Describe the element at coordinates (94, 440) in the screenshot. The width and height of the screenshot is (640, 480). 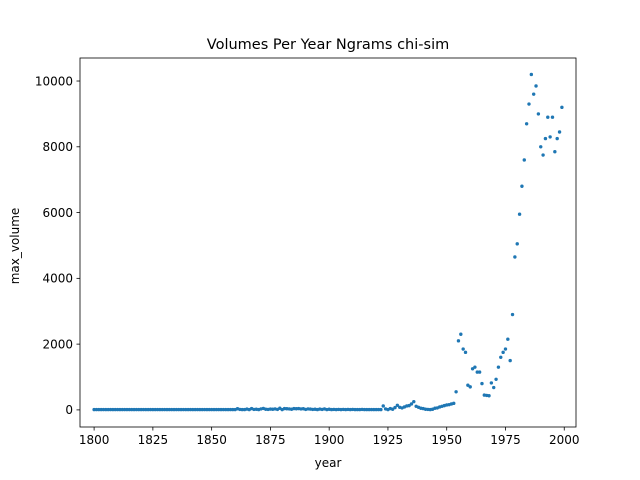
I see `x-tick-label: 1800` at that location.